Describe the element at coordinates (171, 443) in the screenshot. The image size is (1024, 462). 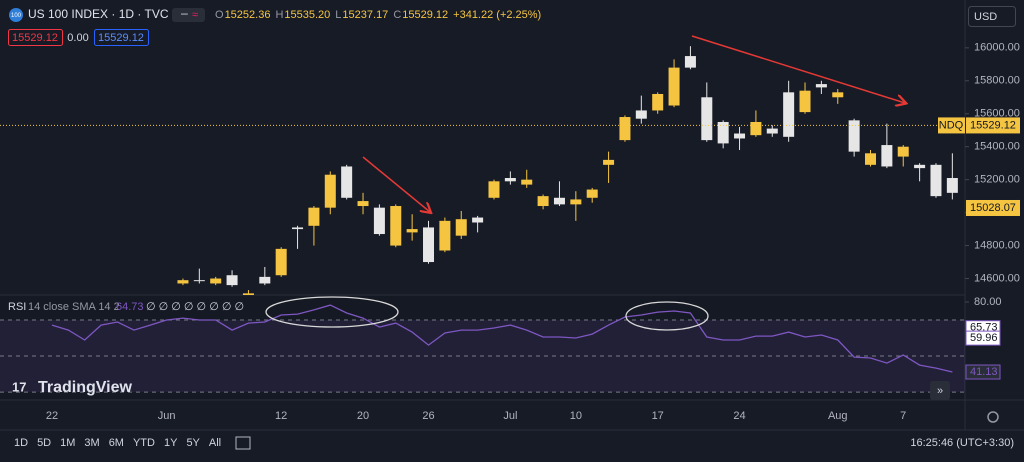
I see `timeframe-button: 1Y` at that location.